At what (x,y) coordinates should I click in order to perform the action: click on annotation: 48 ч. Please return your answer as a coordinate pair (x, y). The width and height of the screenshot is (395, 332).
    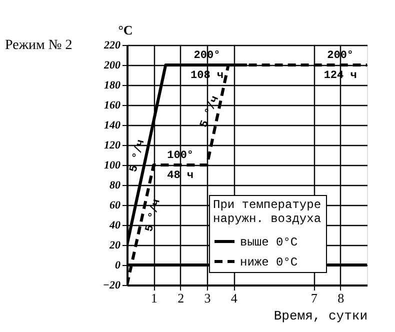
    Looking at the image, I should click on (180, 176).